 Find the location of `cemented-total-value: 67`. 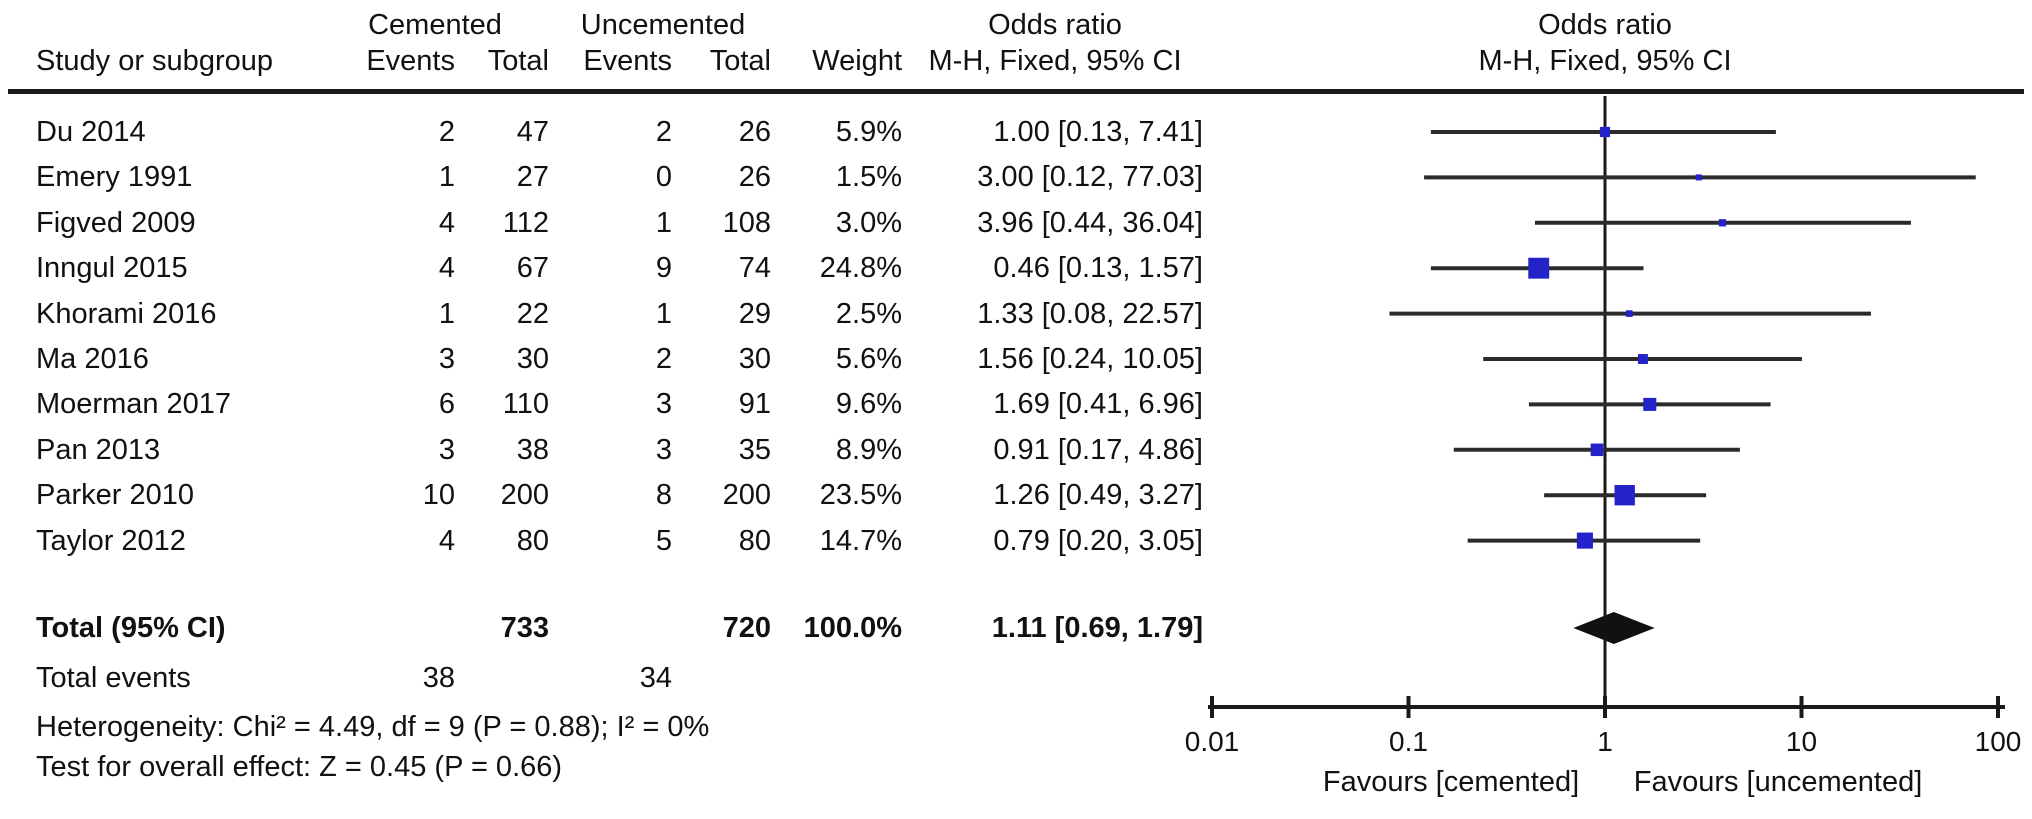

cemented-total-value: 67 is located at coordinates (532, 268).